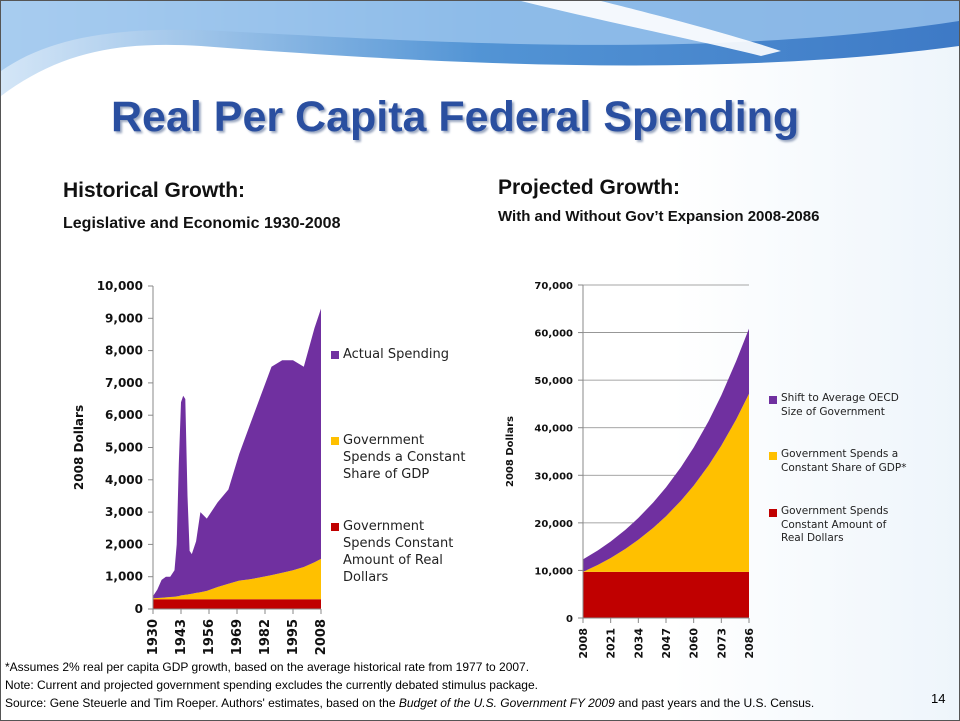  What do you see at coordinates (124, 415) in the screenshot?
I see `y-tick-label: 6,000` at bounding box center [124, 415].